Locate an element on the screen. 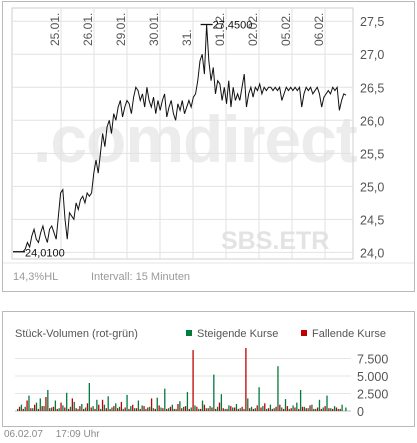 The height and width of the screenshot is (443, 417). price-y-tick-label: 24,0 is located at coordinates (372, 253).